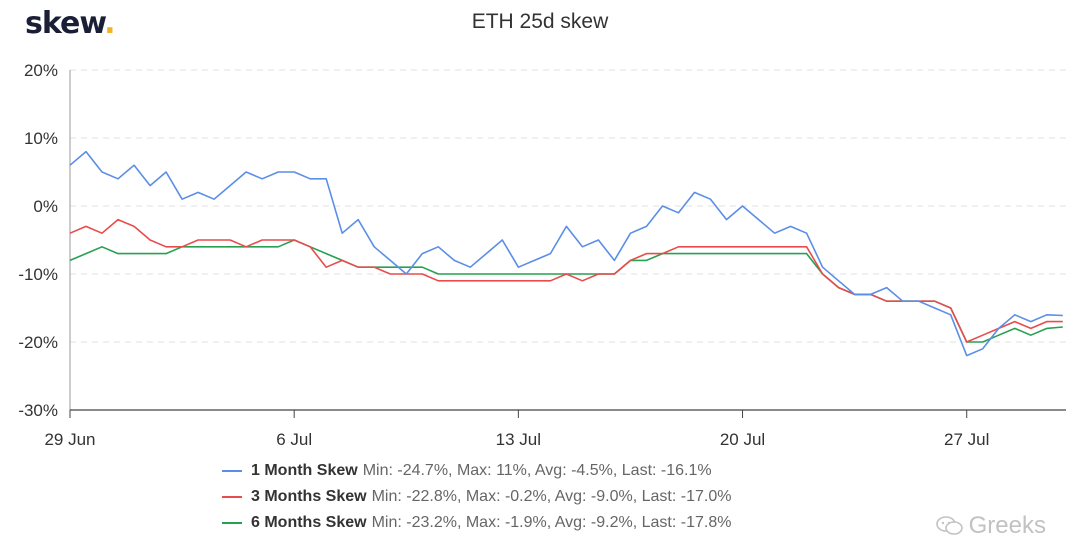 The height and width of the screenshot is (543, 1080). Describe the element at coordinates (38, 342) in the screenshot. I see `y-tick-label: -20%` at that location.